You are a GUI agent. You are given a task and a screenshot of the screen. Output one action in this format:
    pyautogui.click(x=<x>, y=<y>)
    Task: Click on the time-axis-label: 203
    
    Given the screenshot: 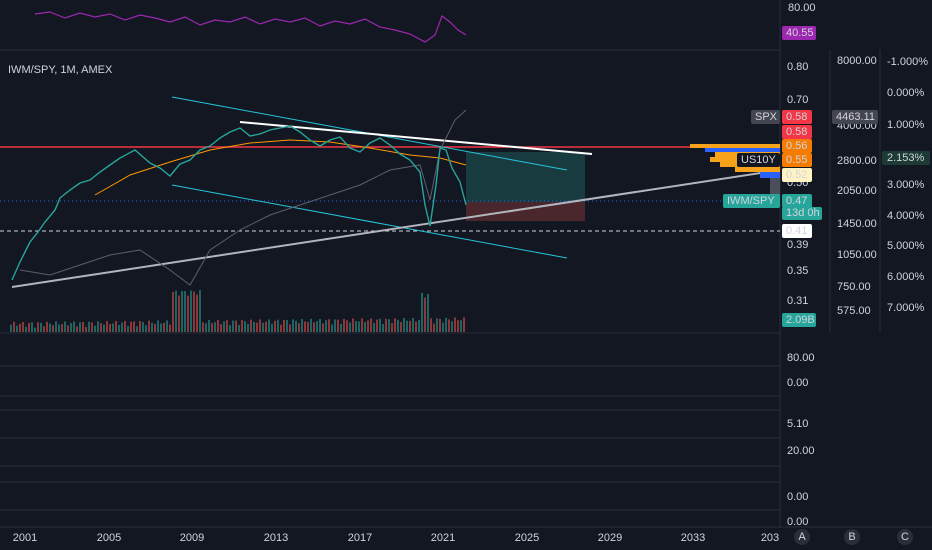 What is the action you would take?
    pyautogui.click(x=770, y=538)
    